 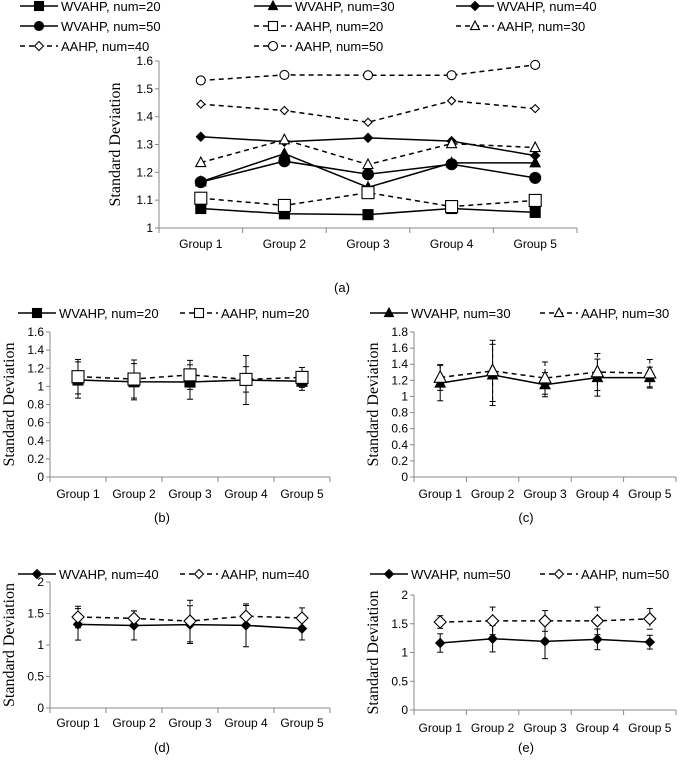 I want to click on y-tick-label: 1.3, so click(x=144, y=145).